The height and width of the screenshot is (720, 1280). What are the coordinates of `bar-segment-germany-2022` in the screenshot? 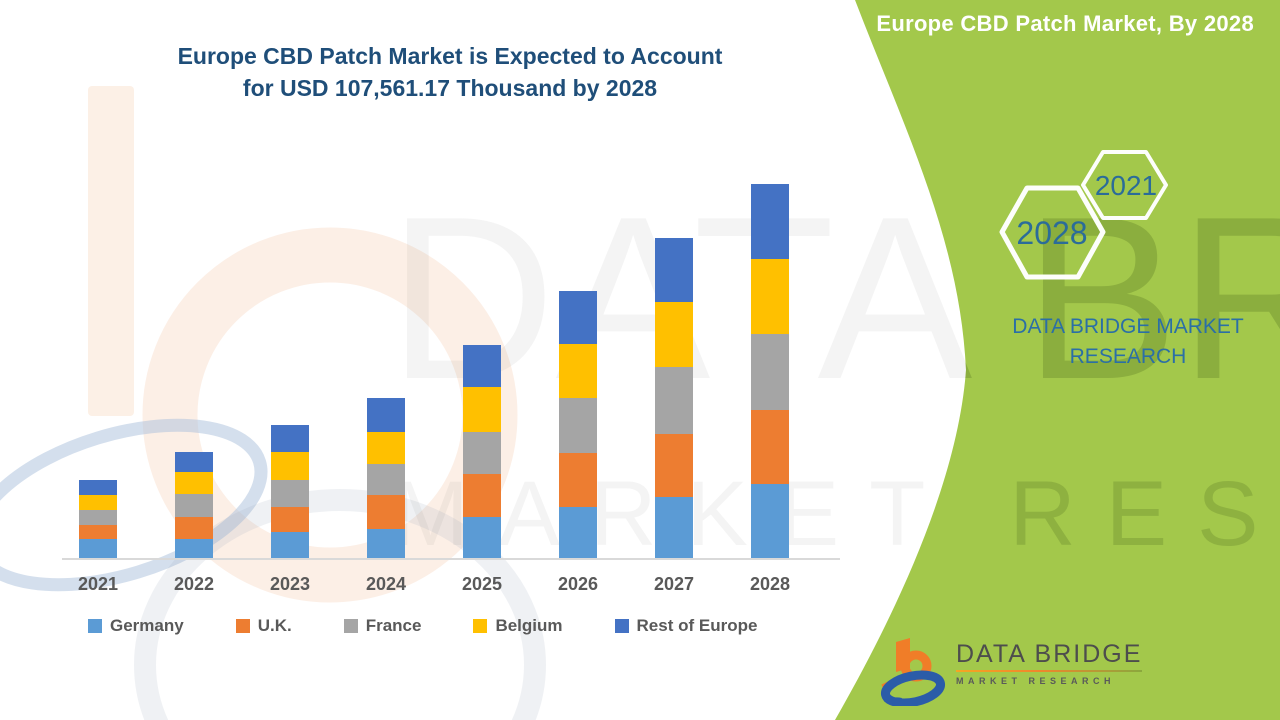 It's located at (194, 548).